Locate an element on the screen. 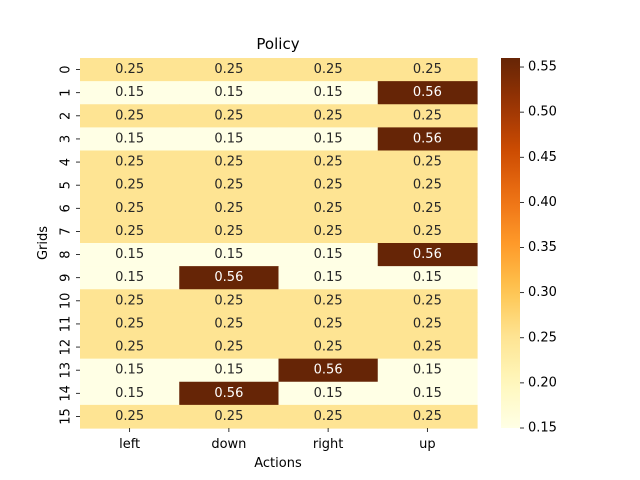 This screenshot has height=480, width=640. colorbar-tick-label: 0.50 is located at coordinates (542, 112).